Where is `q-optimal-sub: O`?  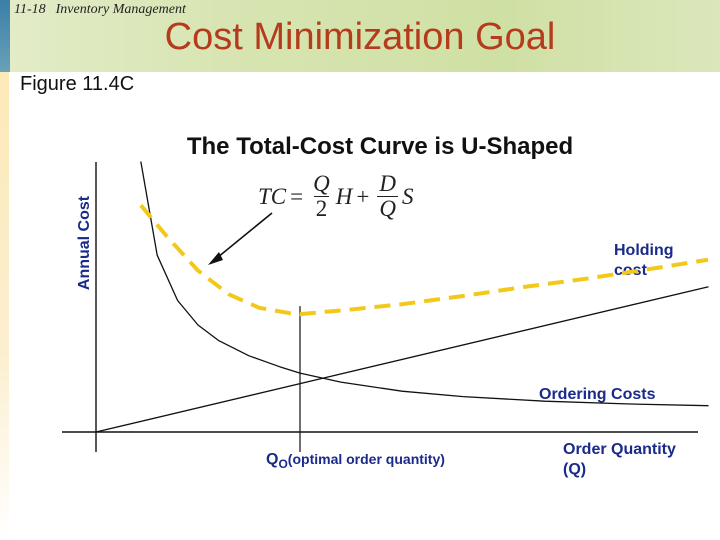 q-optimal-sub: O is located at coordinates (283, 464).